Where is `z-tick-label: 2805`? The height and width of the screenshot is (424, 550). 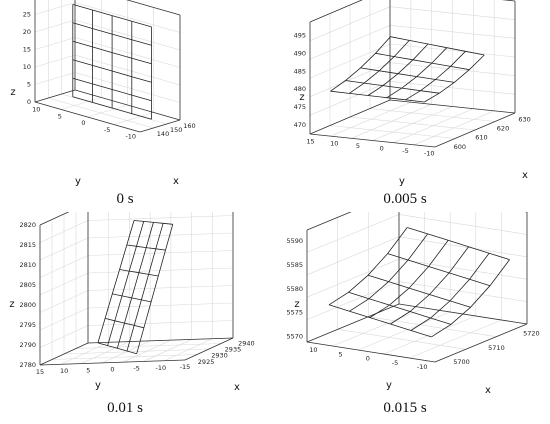 z-tick-label: 2805 is located at coordinates (27, 285).